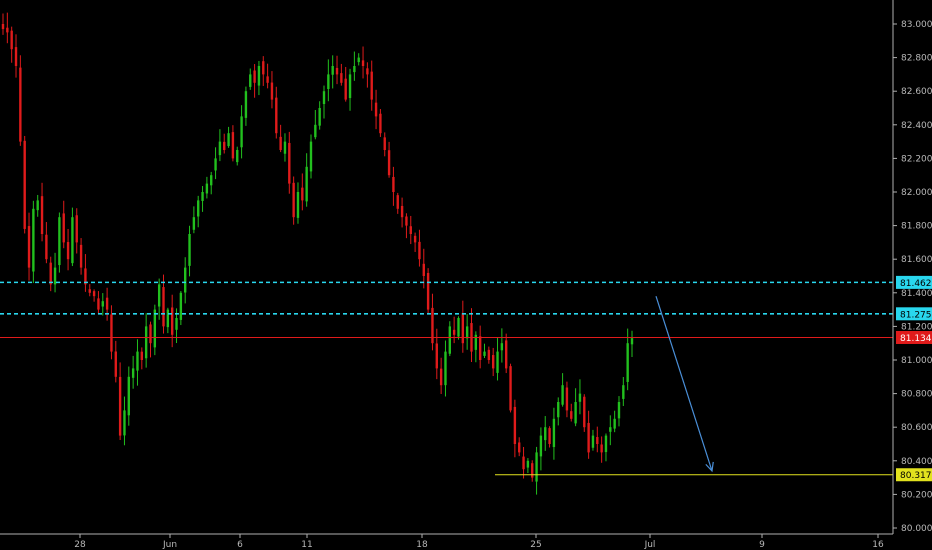 The width and height of the screenshot is (932, 550). Describe the element at coordinates (916, 126) in the screenshot. I see `price-tick-label: 82.400` at that location.